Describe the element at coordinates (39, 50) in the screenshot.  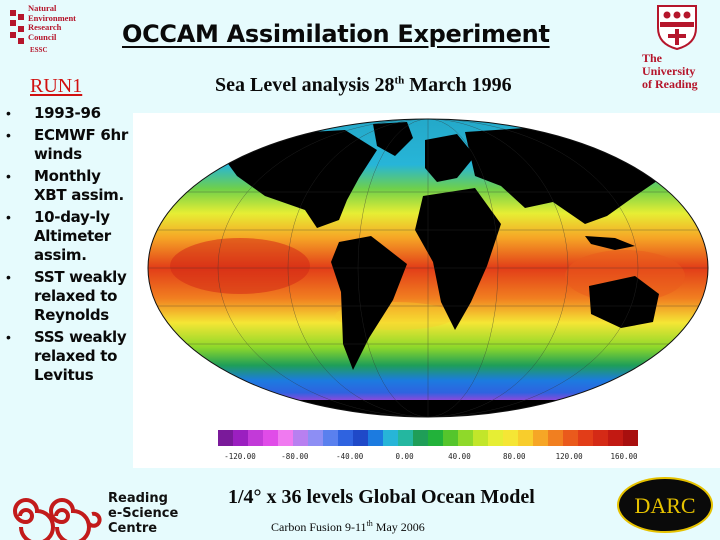
I see `nerc-logo-essc: ESSC` at that location.